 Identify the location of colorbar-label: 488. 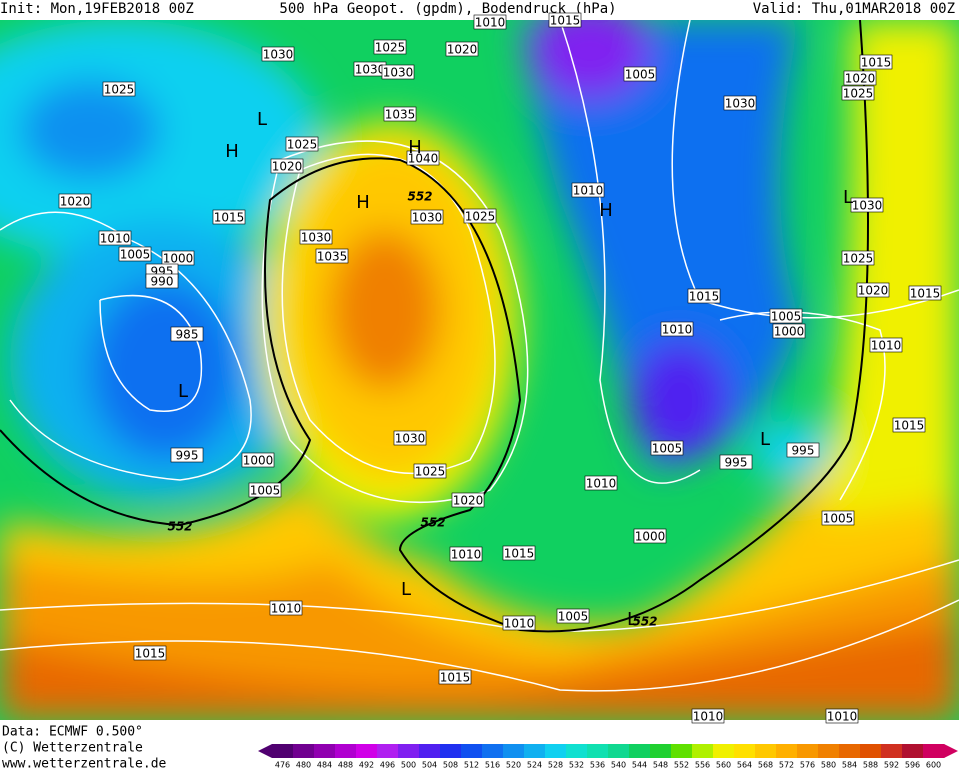
(345, 765).